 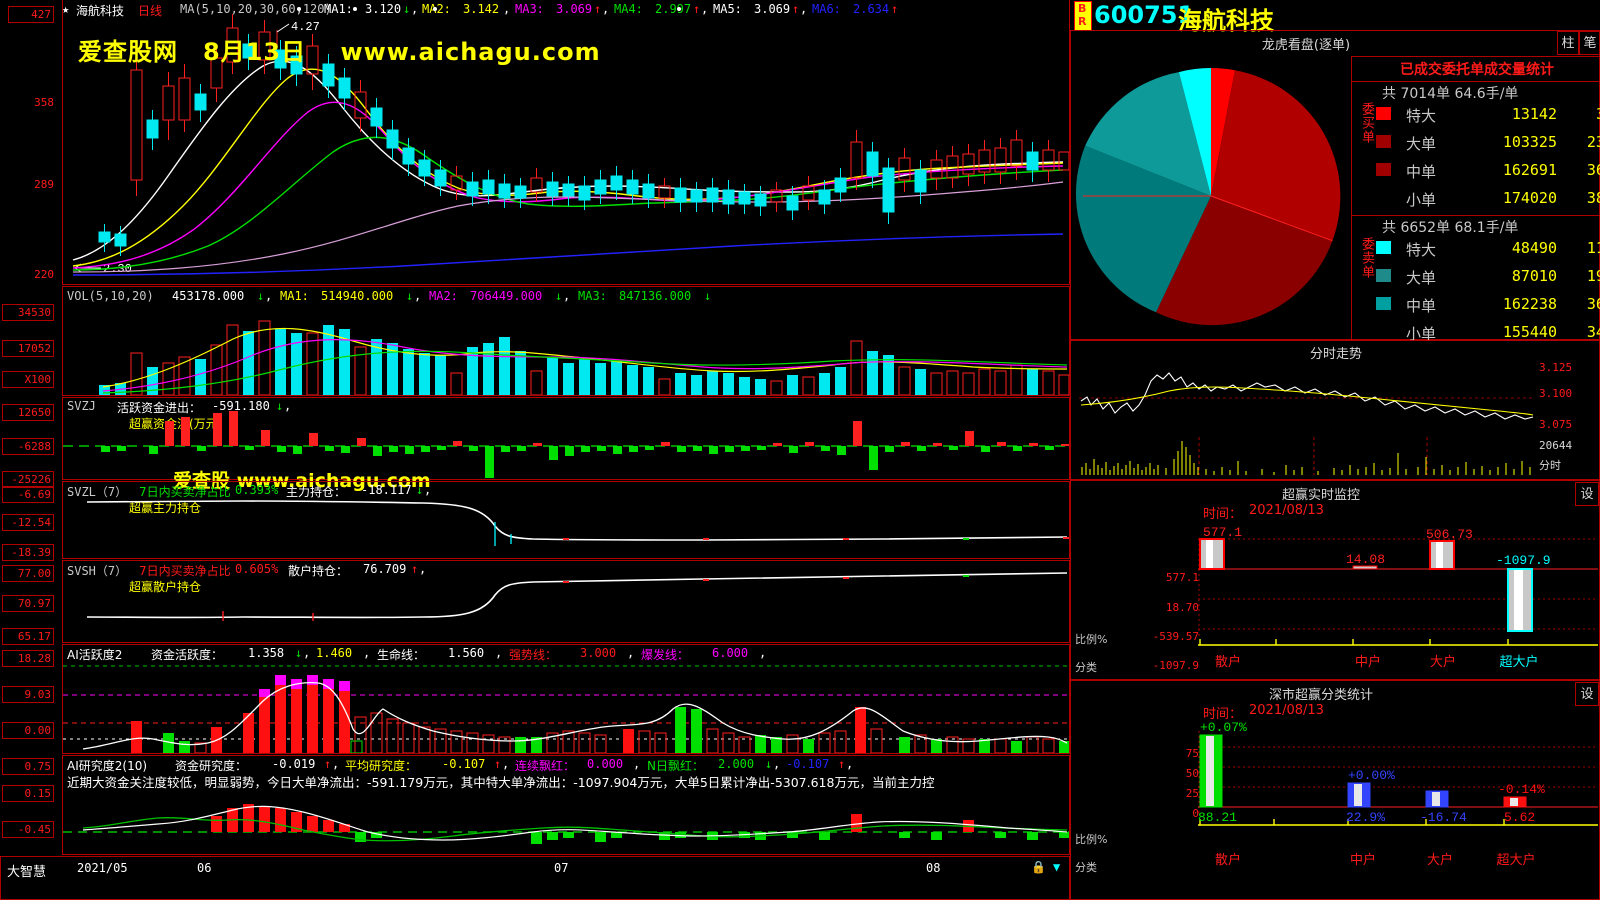 What do you see at coordinates (708, 296) in the screenshot?
I see `vol-ma3-arrow: ↓` at bounding box center [708, 296].